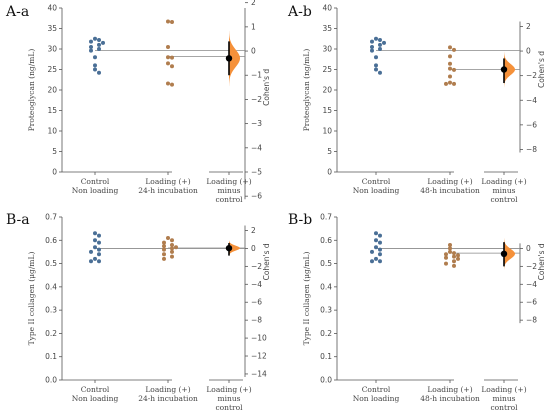 The image size is (559, 420). What do you see at coordinates (253, 230) in the screenshot?
I see `cohens-d-tick-label: 2` at bounding box center [253, 230].